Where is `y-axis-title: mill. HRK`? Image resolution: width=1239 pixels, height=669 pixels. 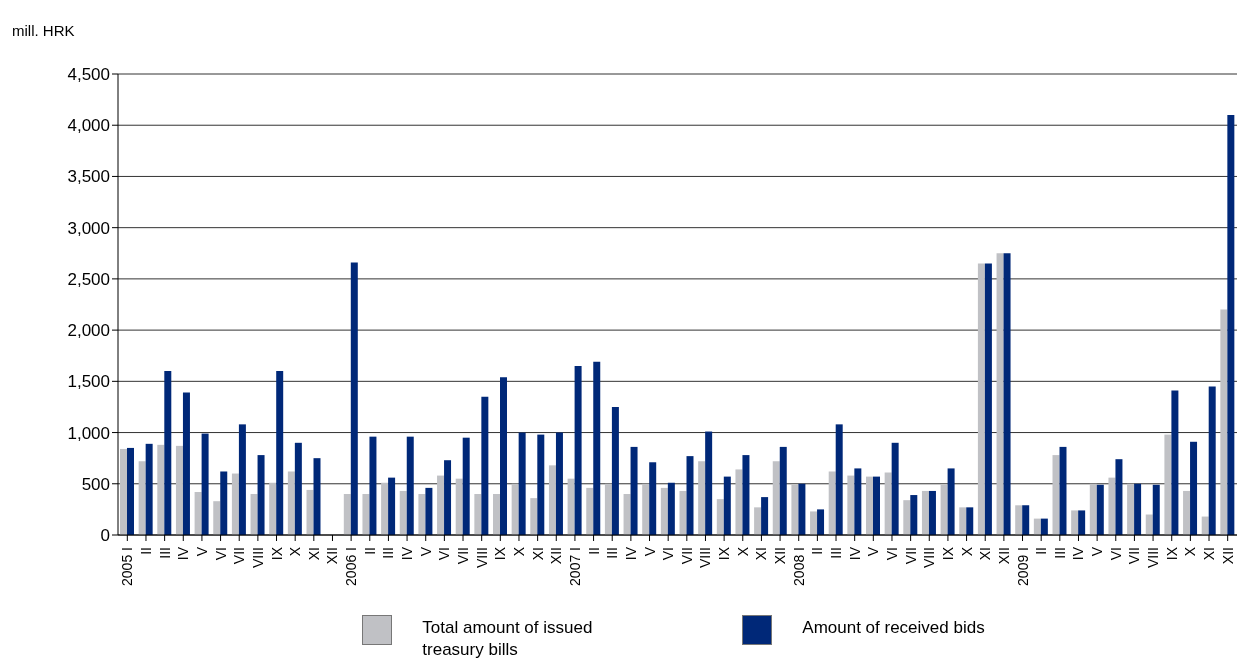 y-axis-title: mill. HRK is located at coordinates (43, 30).